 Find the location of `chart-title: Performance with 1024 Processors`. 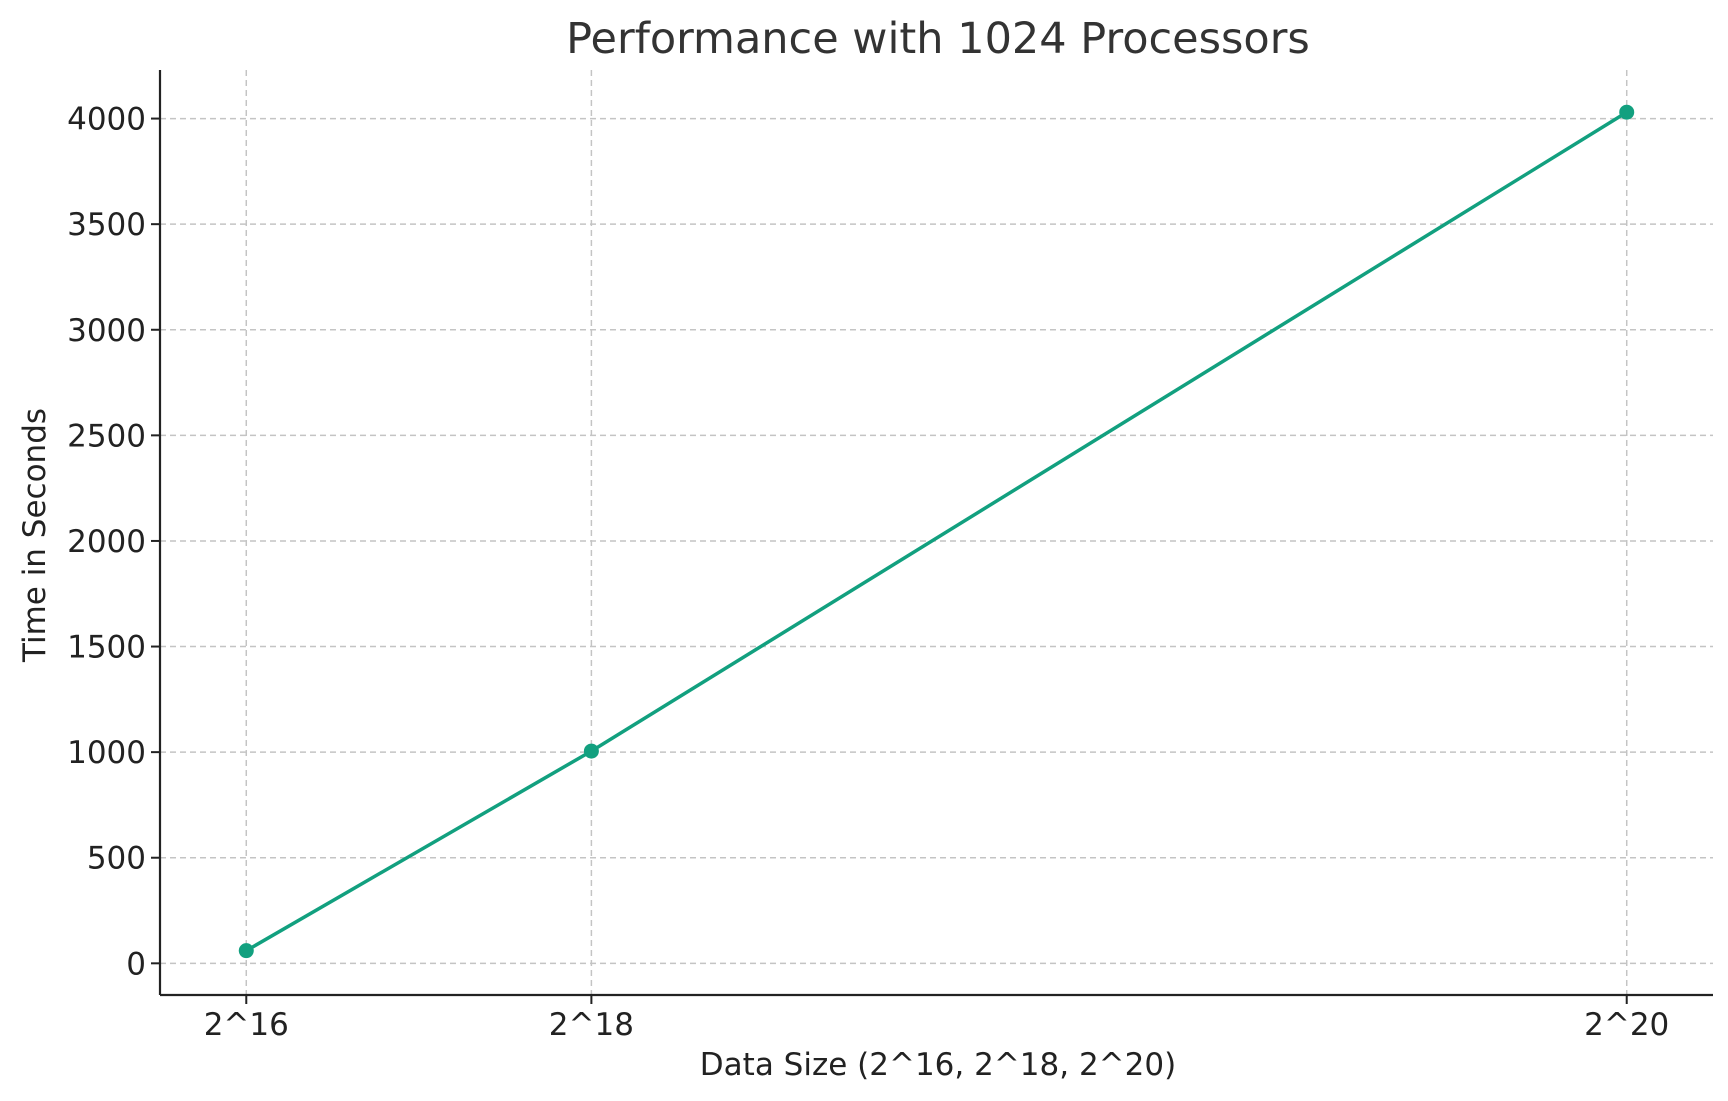

chart-title: Performance with 1024 Processors is located at coordinates (938, 39).